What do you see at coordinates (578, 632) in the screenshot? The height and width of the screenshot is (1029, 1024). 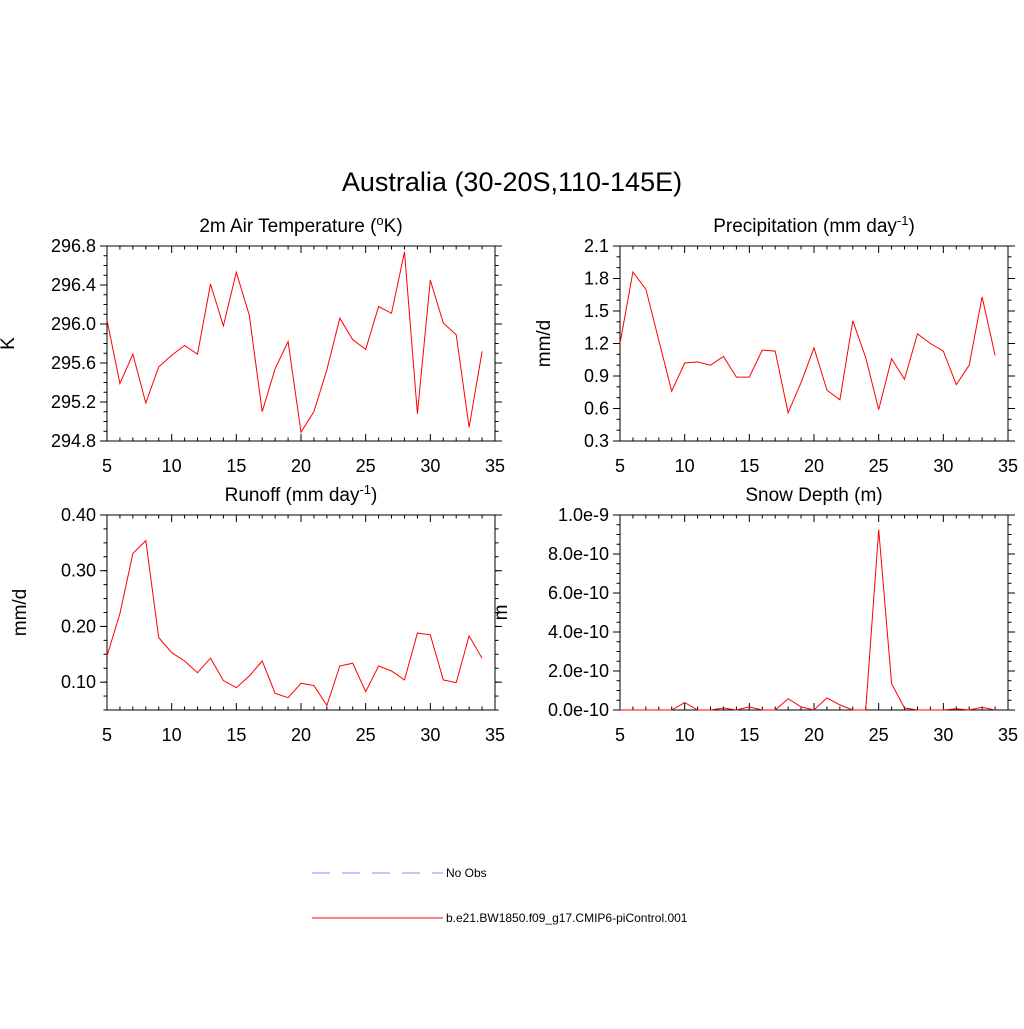 I see `y-tick-label: 4.0e-10` at bounding box center [578, 632].